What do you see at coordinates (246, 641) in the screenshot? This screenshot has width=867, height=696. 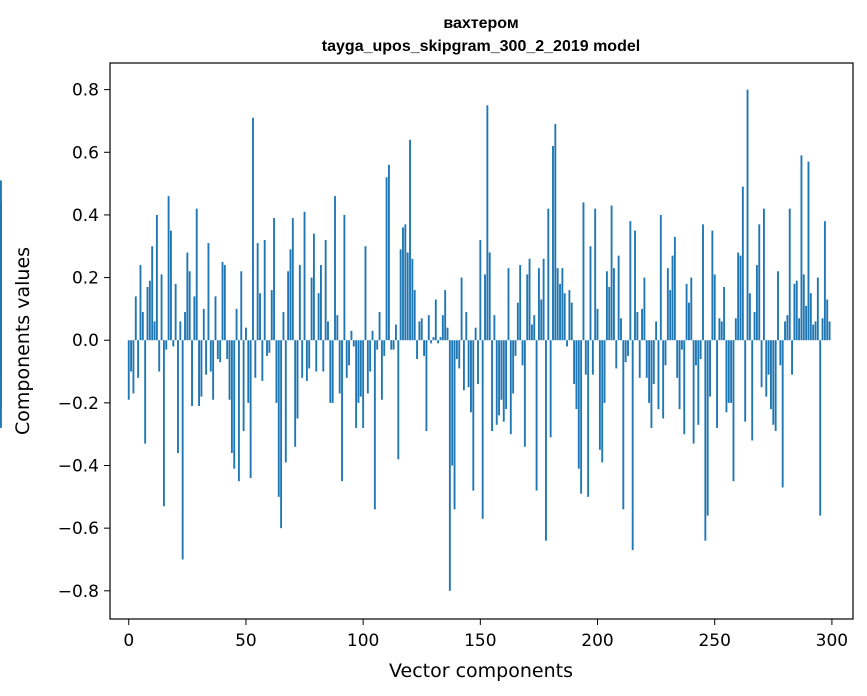 I see `x-tick-label: 50` at bounding box center [246, 641].